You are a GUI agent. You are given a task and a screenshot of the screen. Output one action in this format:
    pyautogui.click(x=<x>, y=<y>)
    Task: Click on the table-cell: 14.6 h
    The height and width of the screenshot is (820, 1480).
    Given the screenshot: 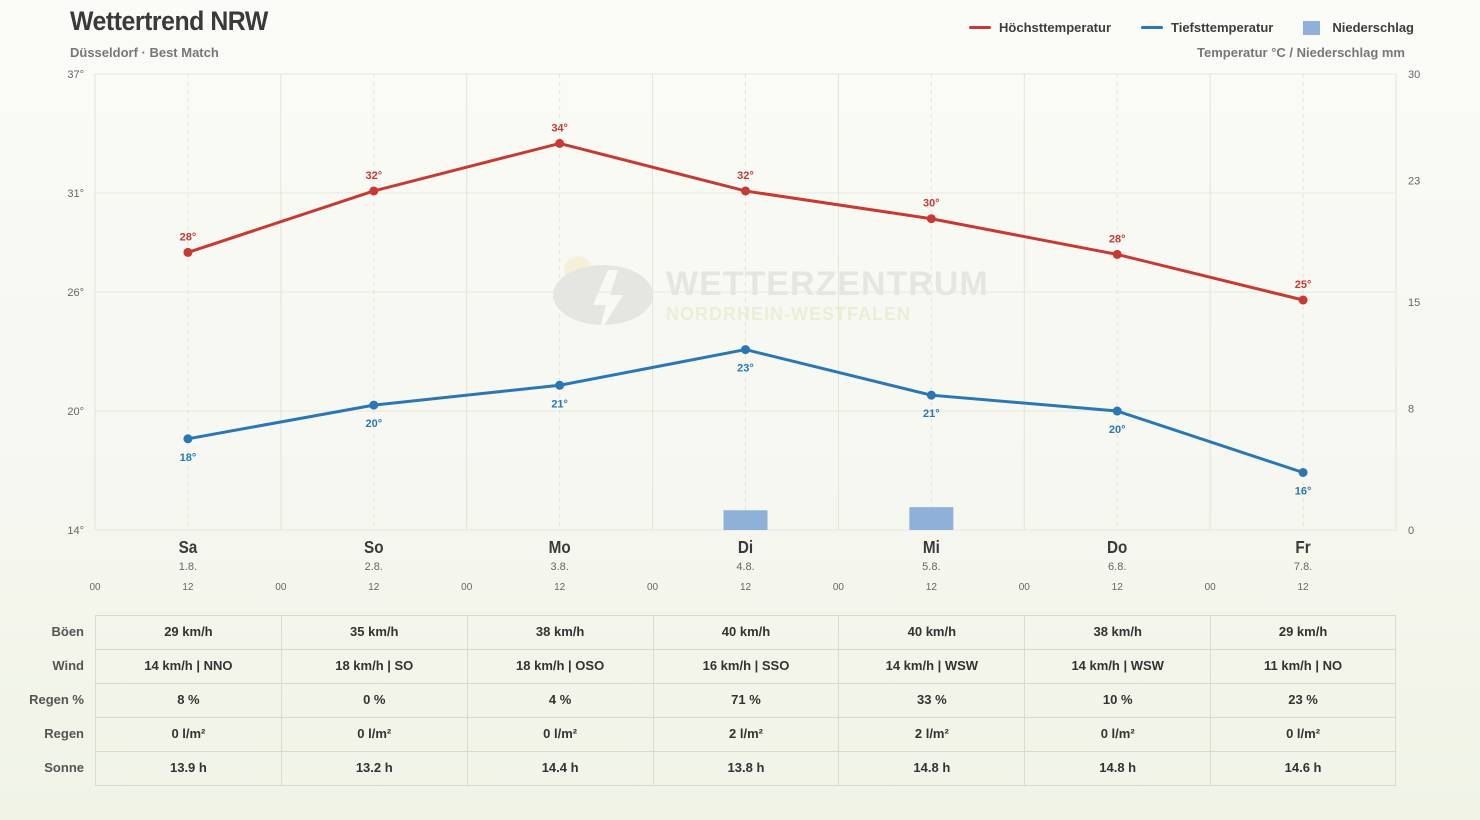 What is the action you would take?
    pyautogui.click(x=1303, y=768)
    